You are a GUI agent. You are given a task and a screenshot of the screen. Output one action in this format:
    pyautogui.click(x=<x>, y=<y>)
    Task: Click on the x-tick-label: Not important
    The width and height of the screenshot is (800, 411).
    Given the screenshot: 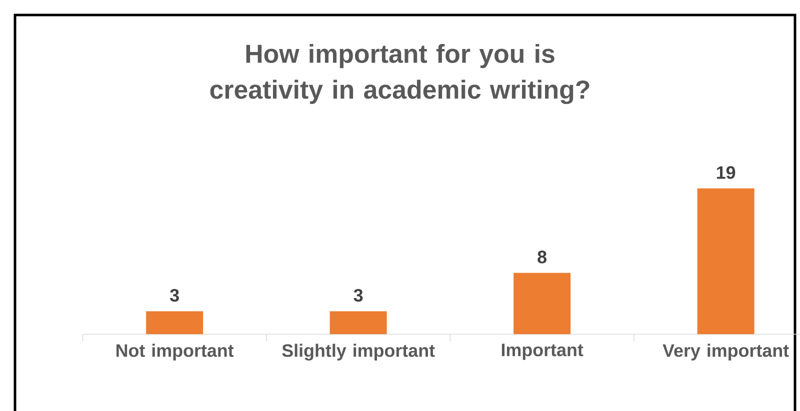 What is the action you would take?
    pyautogui.click(x=175, y=352)
    